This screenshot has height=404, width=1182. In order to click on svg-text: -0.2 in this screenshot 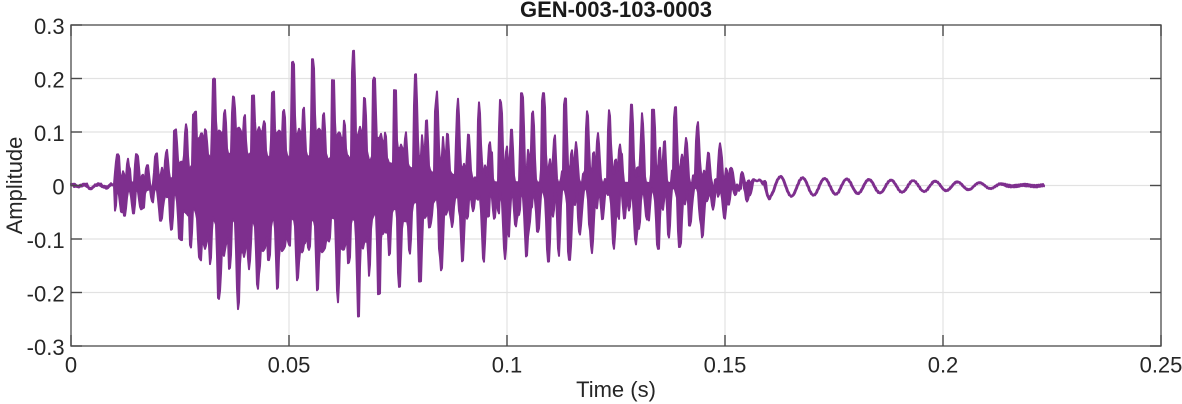, I will do `click(46, 293)`.